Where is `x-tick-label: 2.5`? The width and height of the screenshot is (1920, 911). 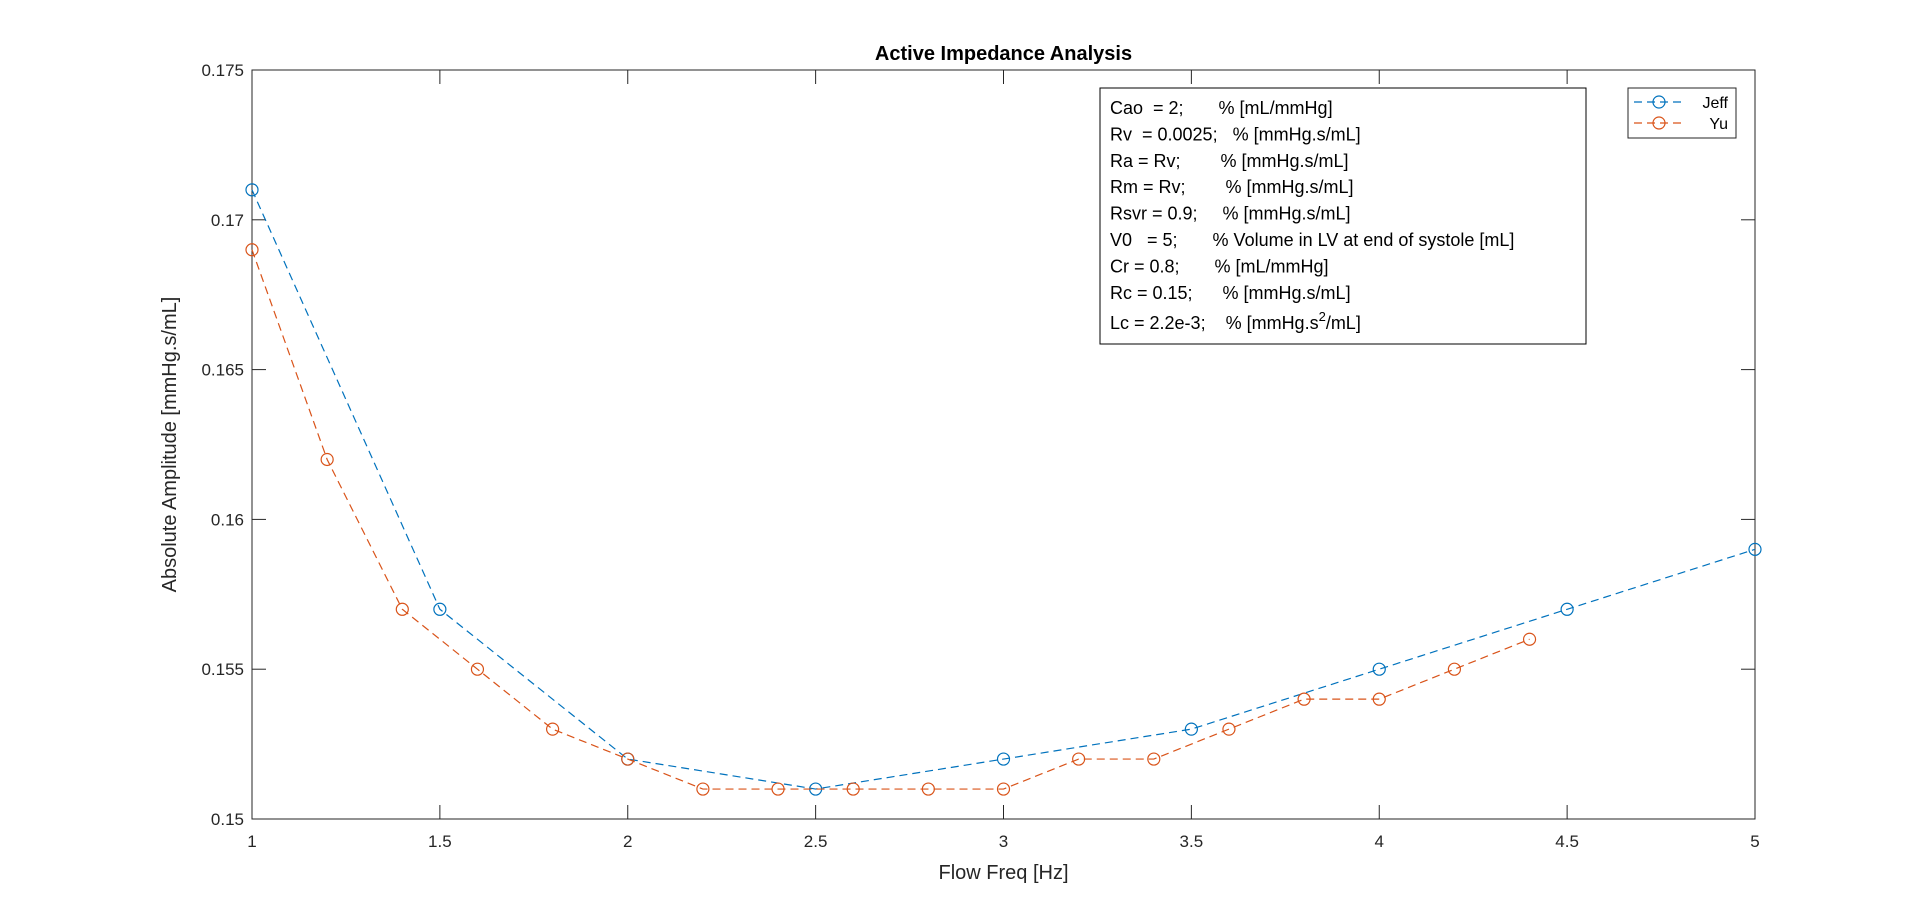
x-tick-label: 2.5 is located at coordinates (816, 841).